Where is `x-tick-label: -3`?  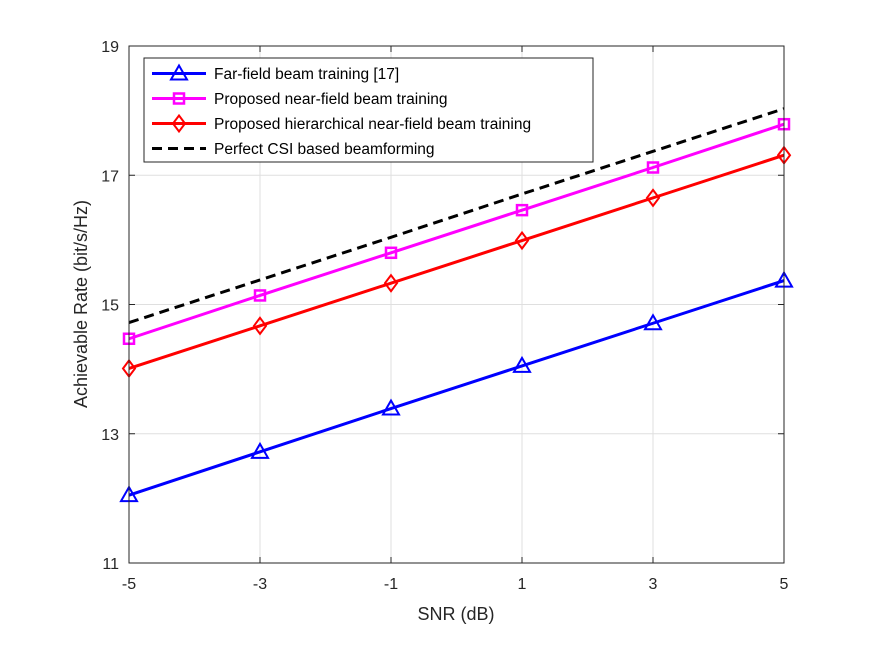 x-tick-label: -3 is located at coordinates (260, 584).